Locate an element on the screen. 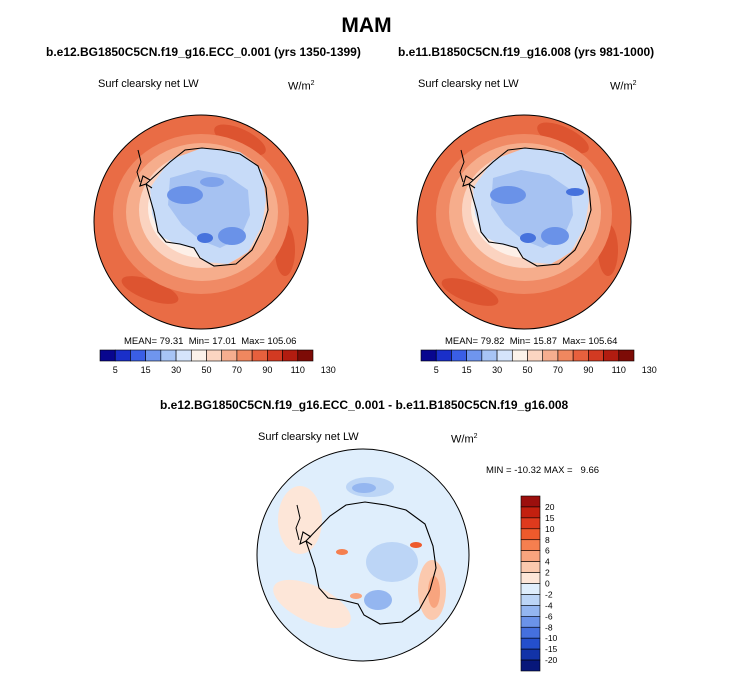  panel2-stats: MEAN= 79.82 Min= 15.87 Max= 105.64 is located at coordinates (531, 341).